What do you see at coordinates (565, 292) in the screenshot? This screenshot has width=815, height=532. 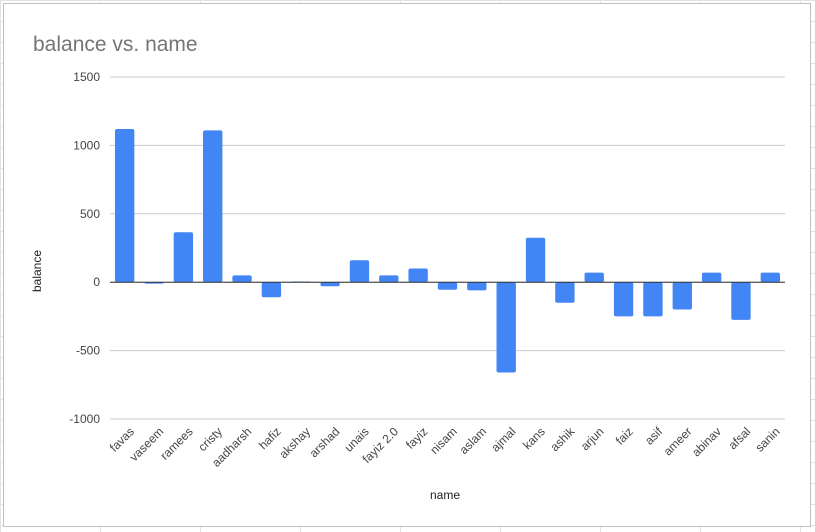 I see `bar-ashik` at bounding box center [565, 292].